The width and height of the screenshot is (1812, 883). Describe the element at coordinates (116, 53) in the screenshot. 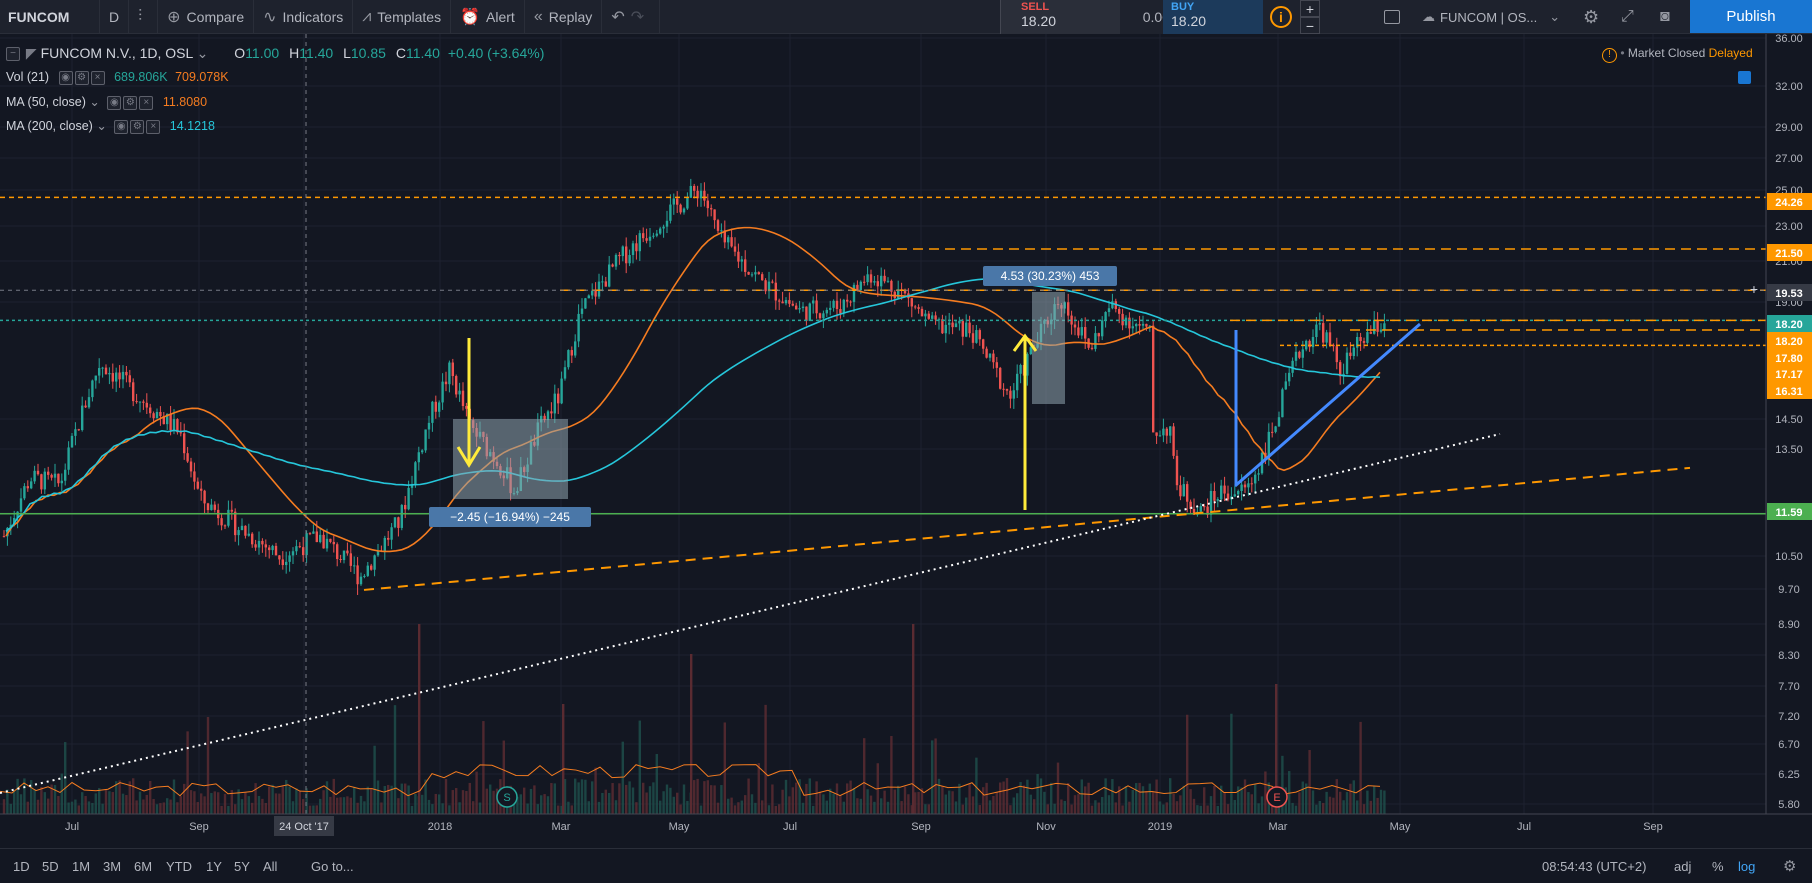

I see `legend-title: FUNCOM N.V., 1D, OSL` at that location.